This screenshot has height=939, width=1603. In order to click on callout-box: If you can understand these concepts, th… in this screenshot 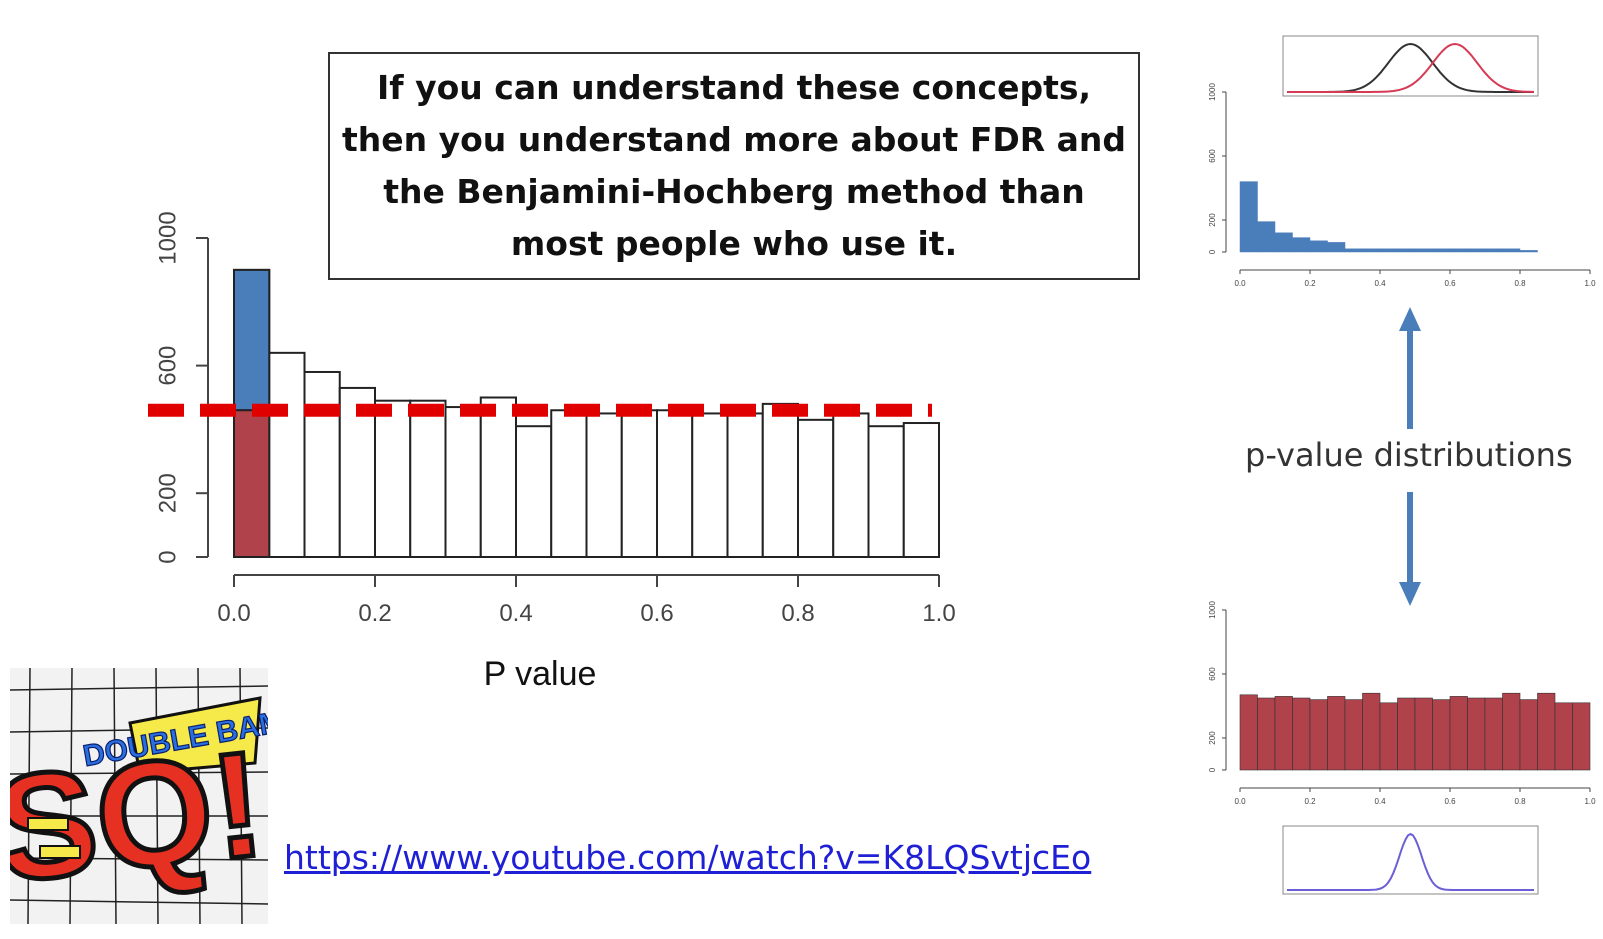, I will do `click(734, 166)`.